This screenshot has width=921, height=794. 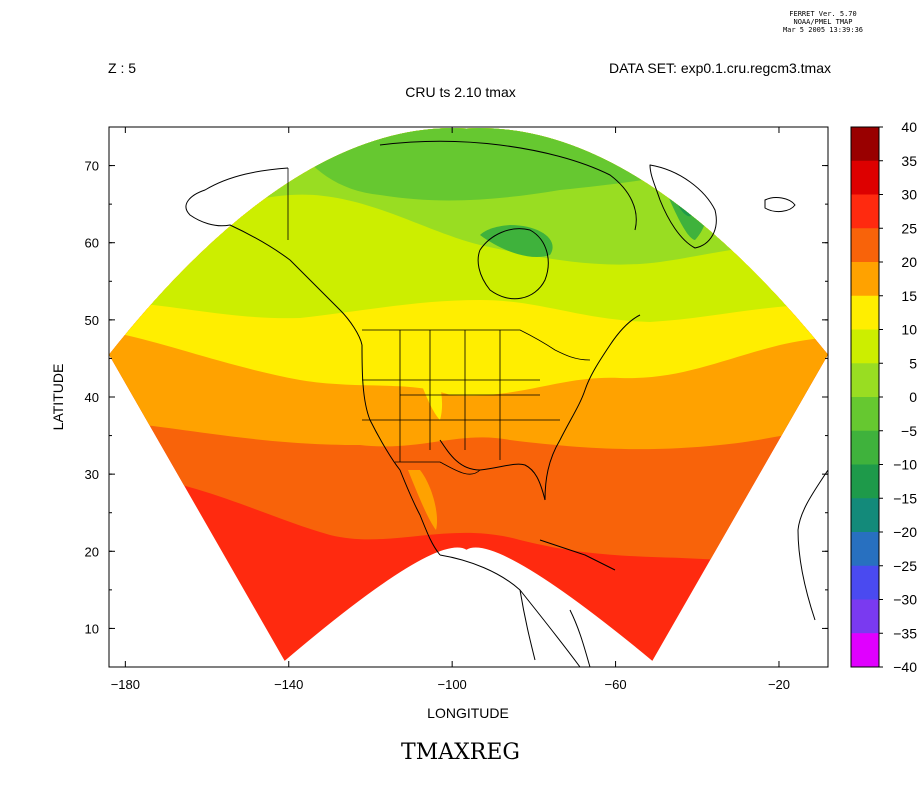 What do you see at coordinates (460, 752) in the screenshot?
I see `variable-title: TMAXREG` at bounding box center [460, 752].